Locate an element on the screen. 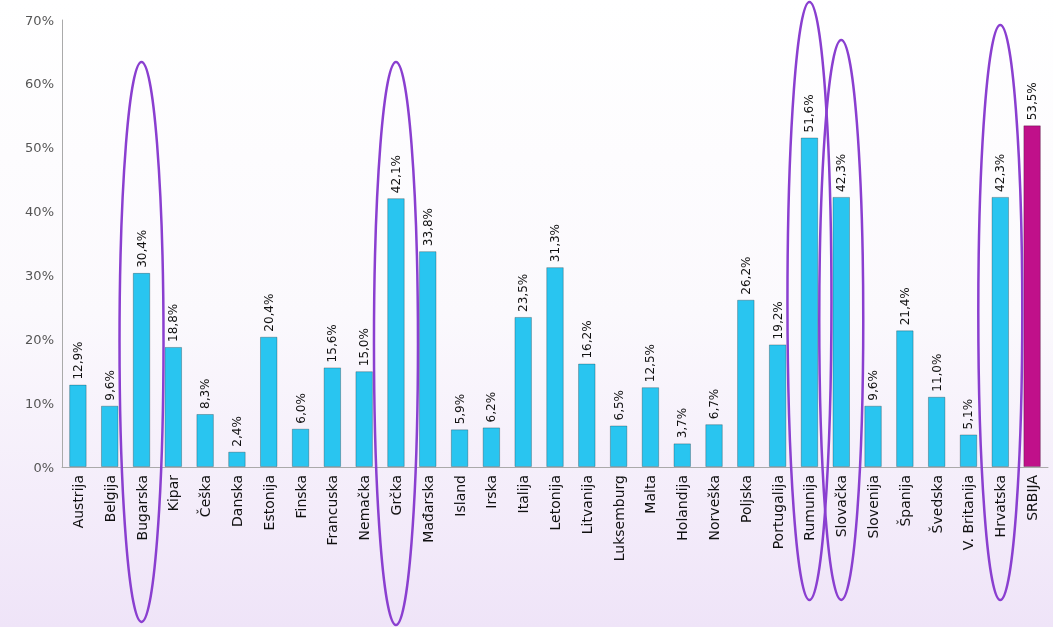 This screenshot has width=1053, height=627. data-label: 8,3% is located at coordinates (205, 393).